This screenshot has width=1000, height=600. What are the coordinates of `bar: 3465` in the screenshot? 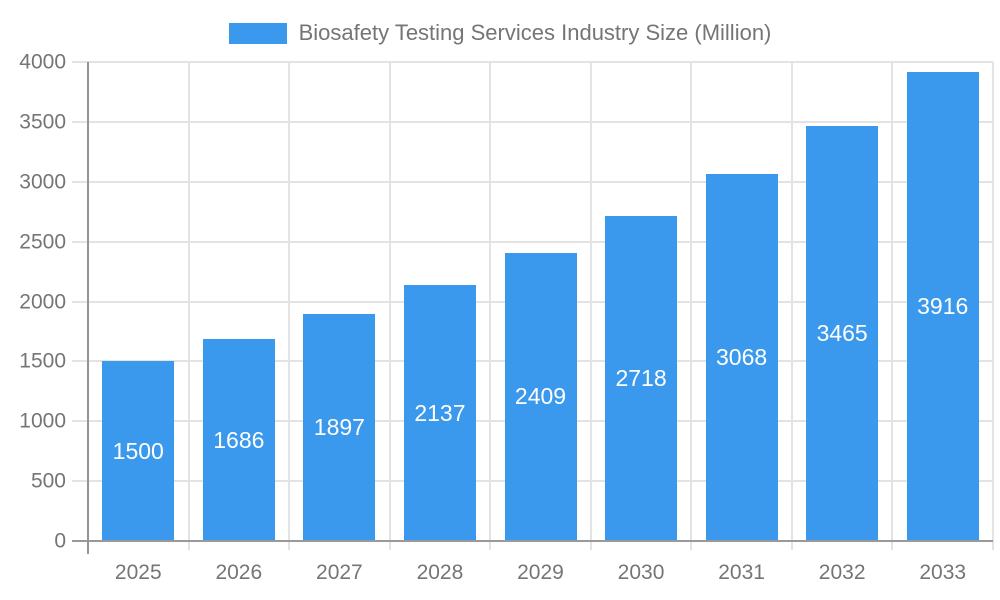 It's located at (842, 333).